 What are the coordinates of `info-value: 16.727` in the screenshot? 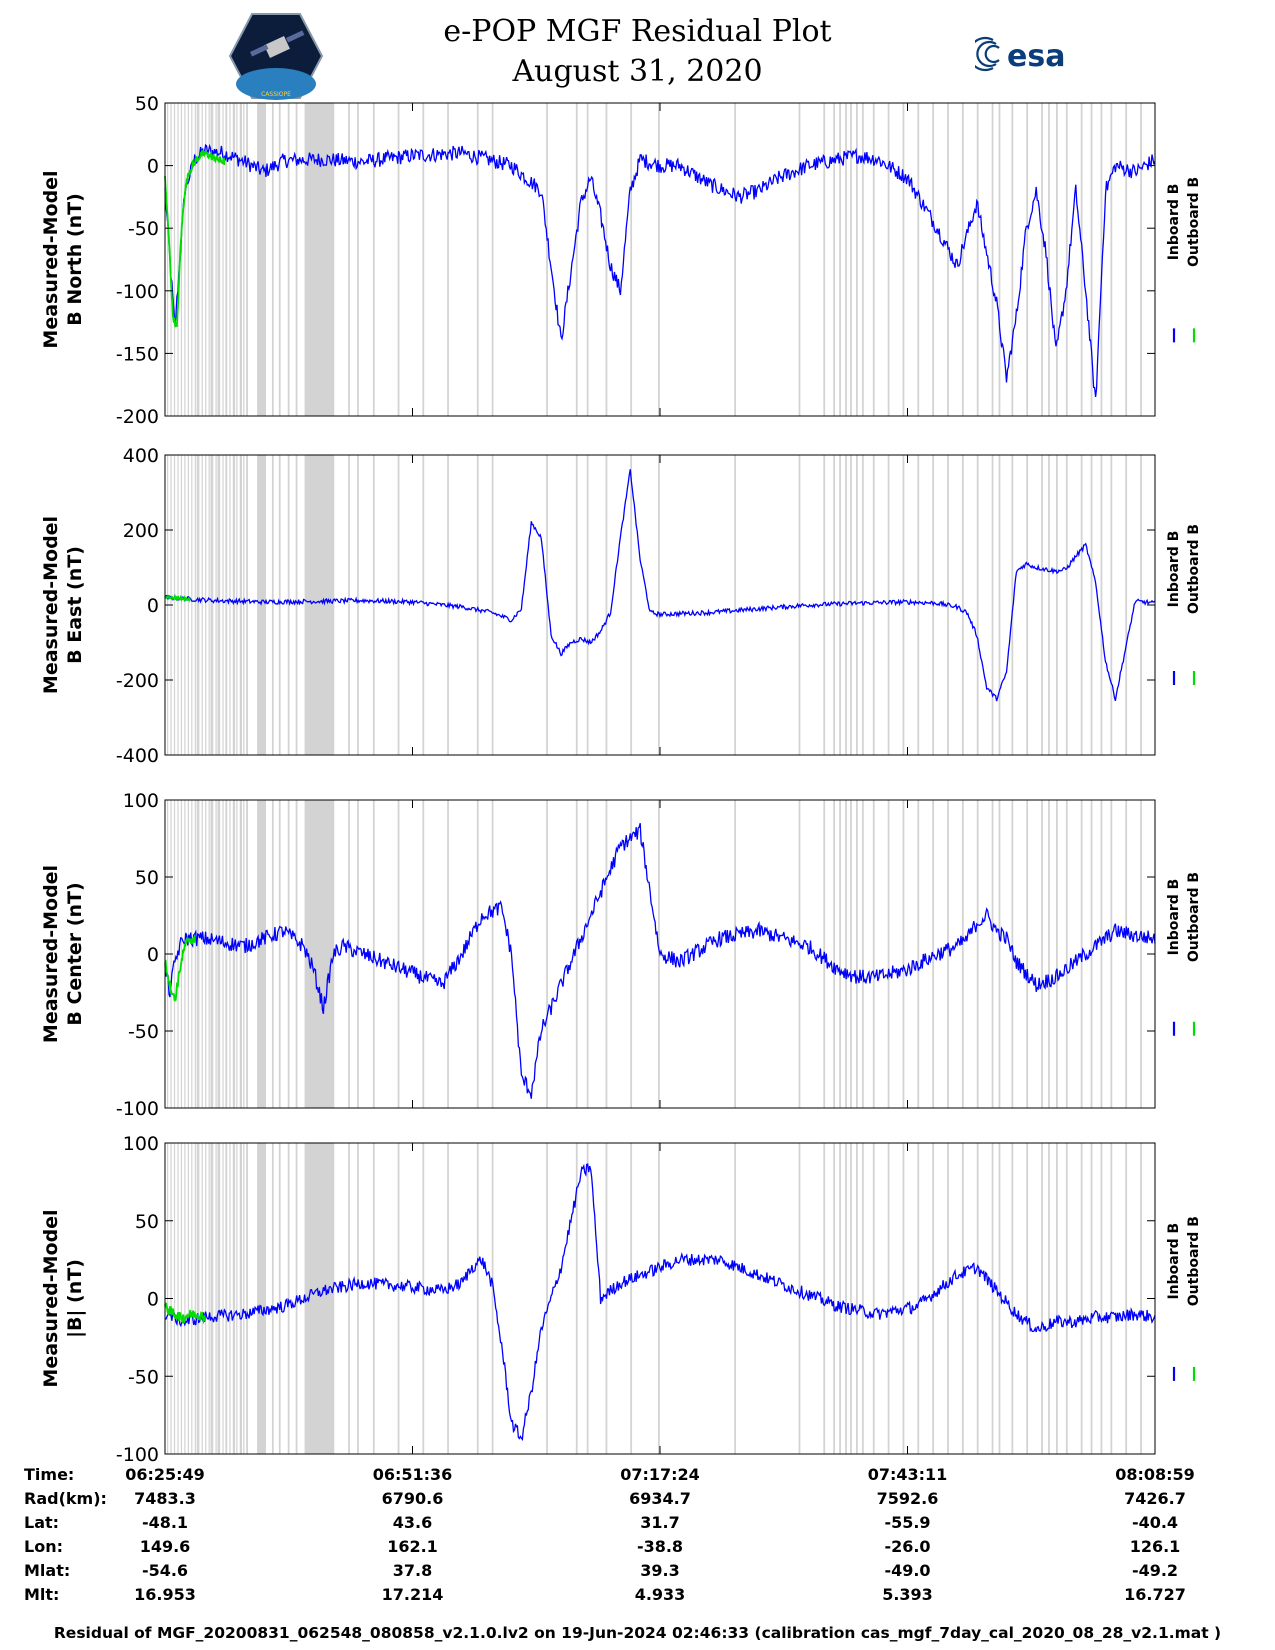 It's located at (1155, 1594).